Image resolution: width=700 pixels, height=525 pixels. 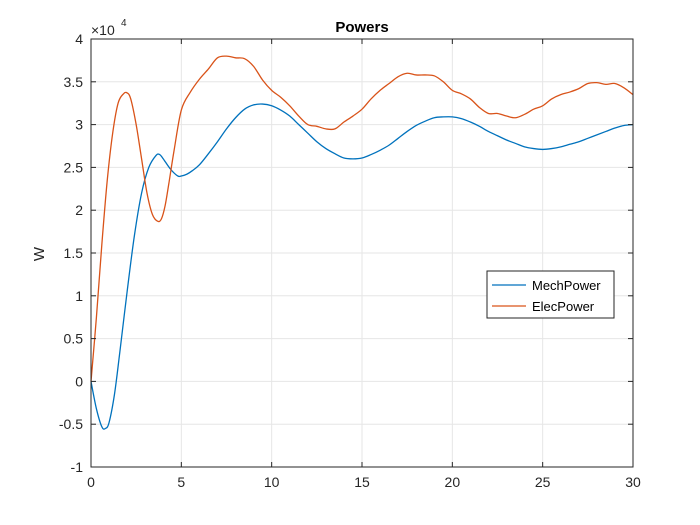 I want to click on x-tick-label: 30, so click(x=633, y=482).